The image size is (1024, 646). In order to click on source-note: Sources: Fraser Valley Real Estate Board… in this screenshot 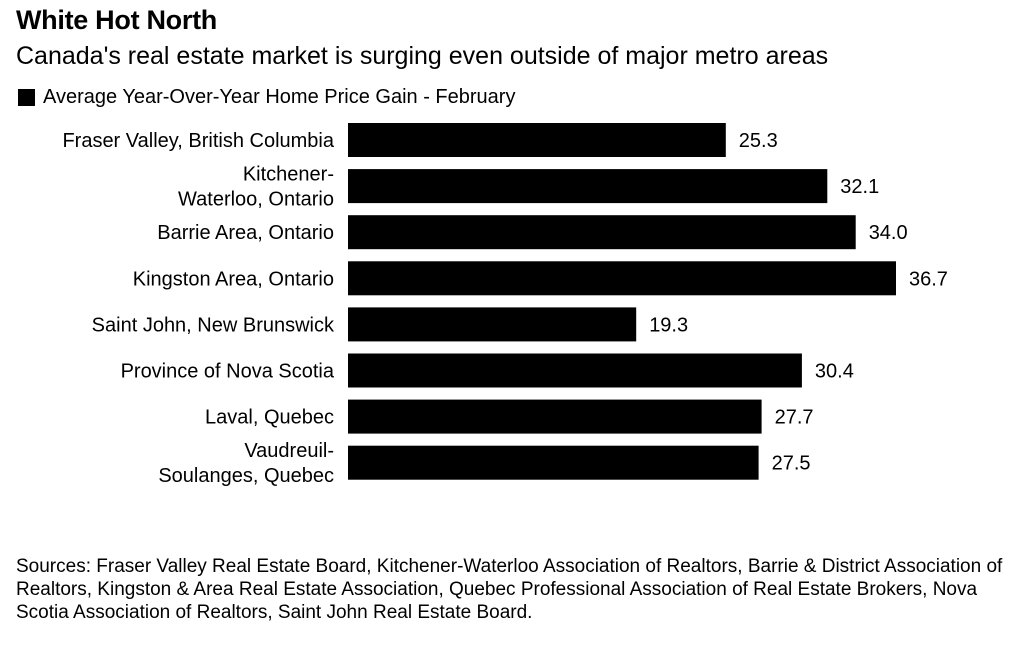, I will do `click(509, 589)`.